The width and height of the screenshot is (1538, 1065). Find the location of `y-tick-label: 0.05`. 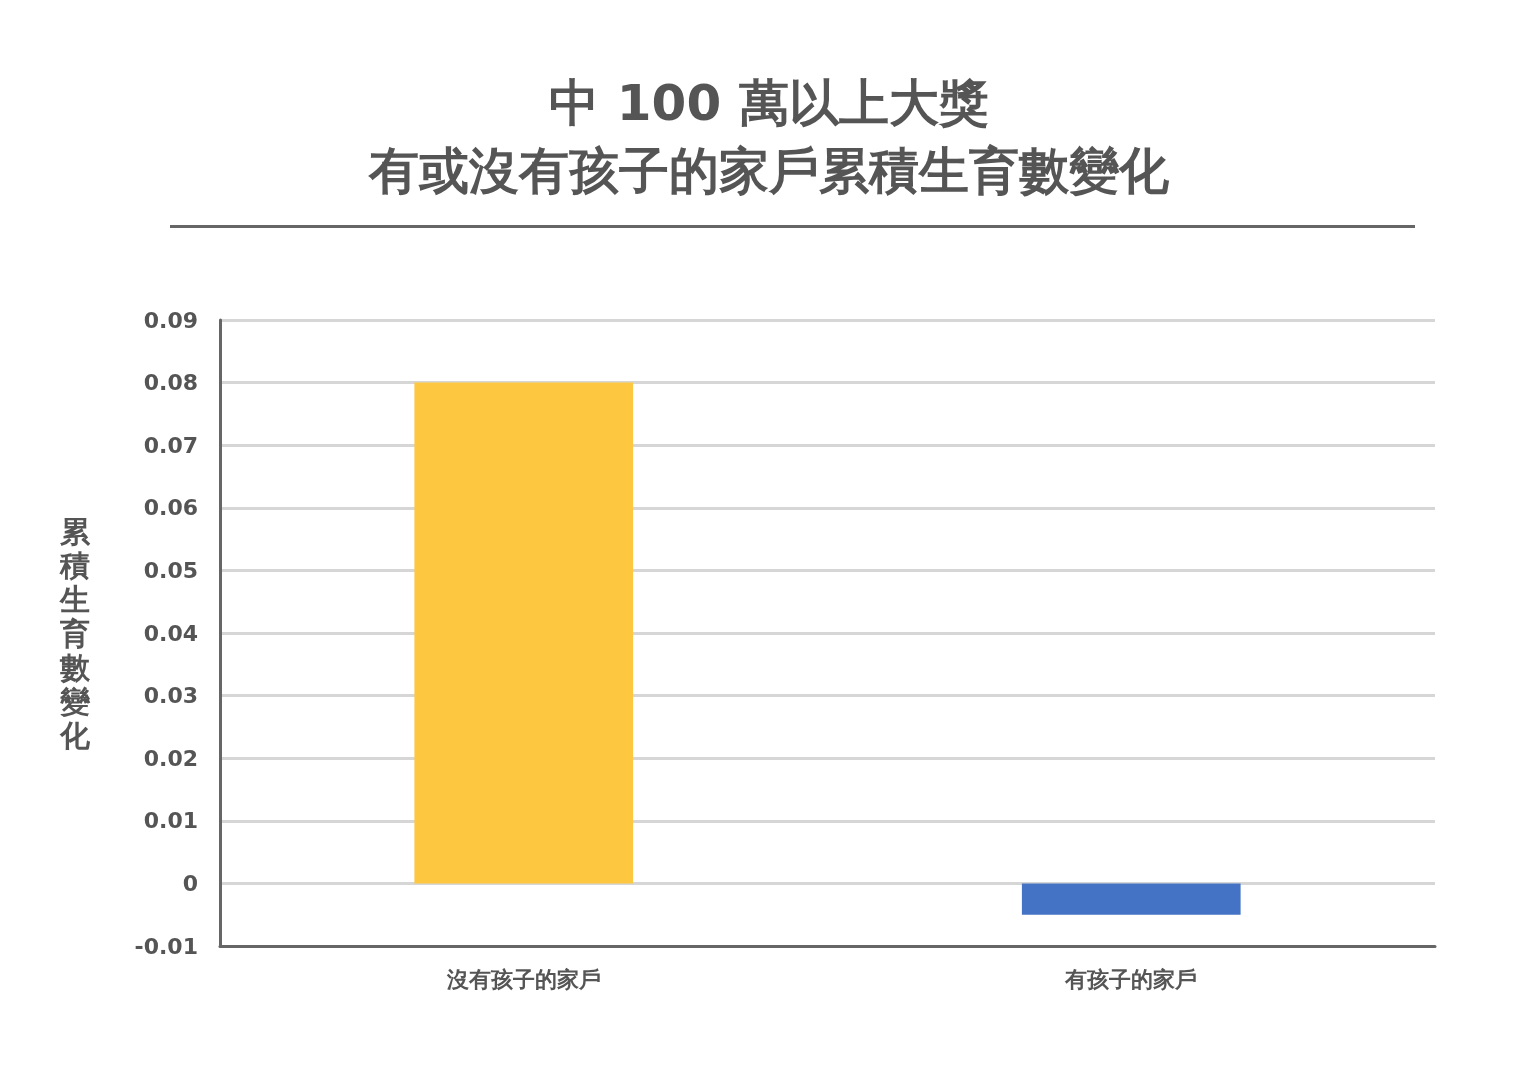

y-tick-label: 0.05 is located at coordinates (170, 570).